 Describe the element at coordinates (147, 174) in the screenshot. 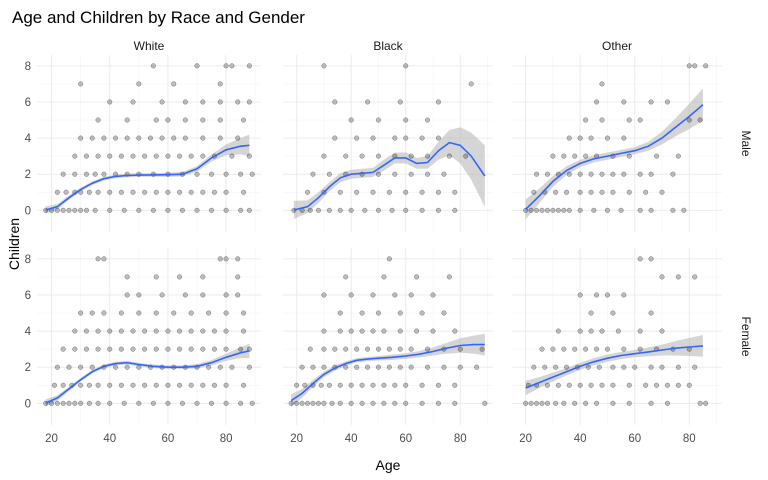

I see `confidence-ribbon` at that location.